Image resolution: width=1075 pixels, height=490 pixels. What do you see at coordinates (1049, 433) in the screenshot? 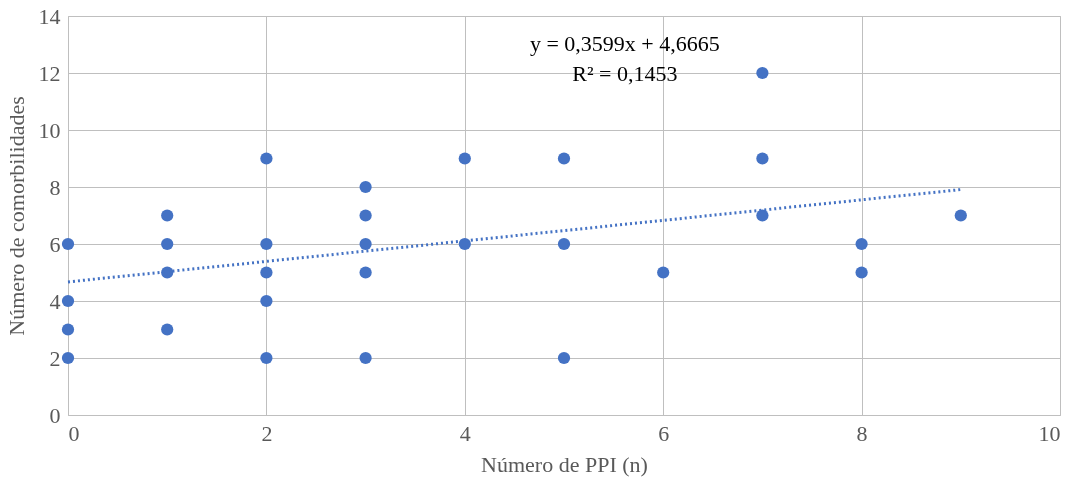
I see `x-tick-label: 10` at bounding box center [1049, 433].